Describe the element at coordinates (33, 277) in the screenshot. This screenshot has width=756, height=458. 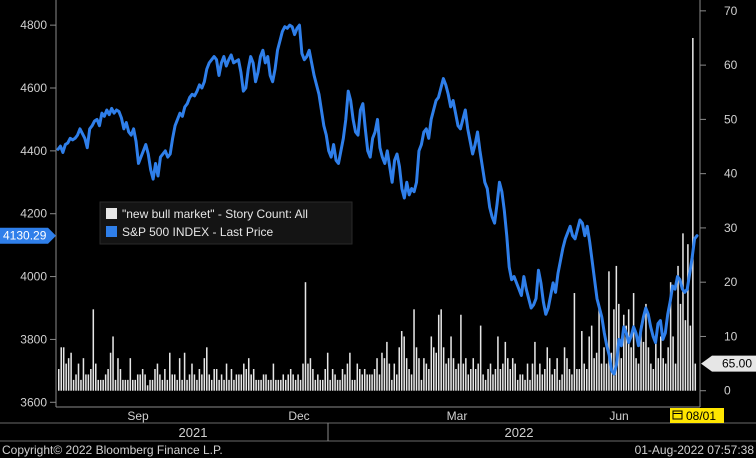
I see `left-tick-label: 4000` at that location.